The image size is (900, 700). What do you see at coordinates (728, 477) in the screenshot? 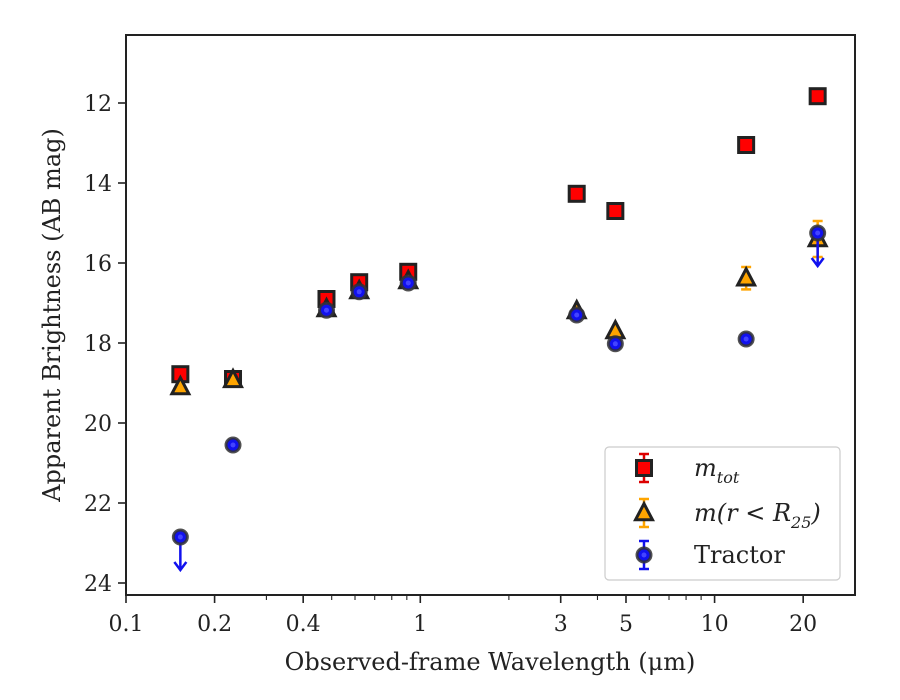
I see `legend-label-subscript: tot` at bounding box center [728, 477].